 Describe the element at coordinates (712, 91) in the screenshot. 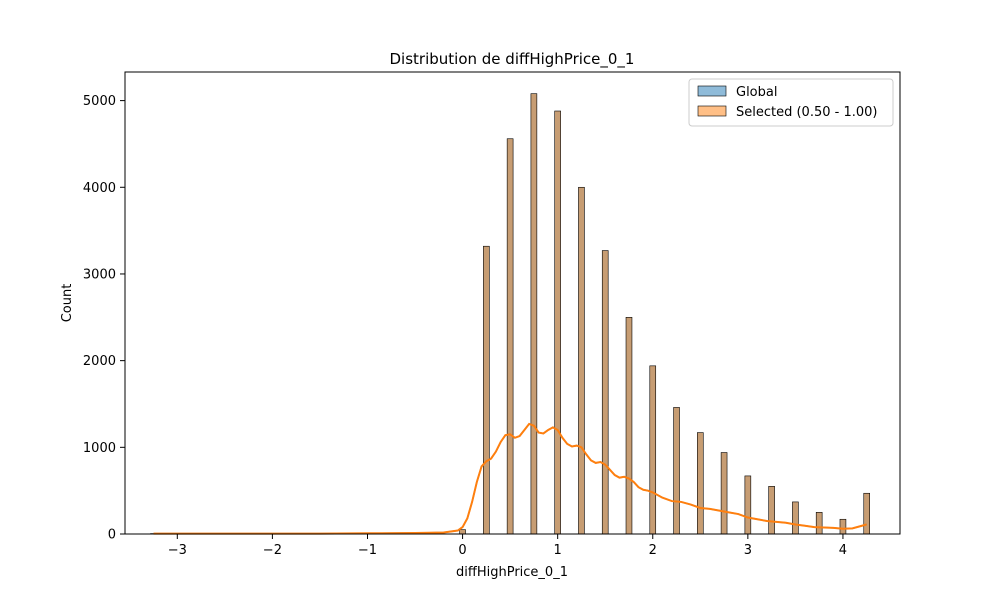

I see `legend-swatch-global` at that location.